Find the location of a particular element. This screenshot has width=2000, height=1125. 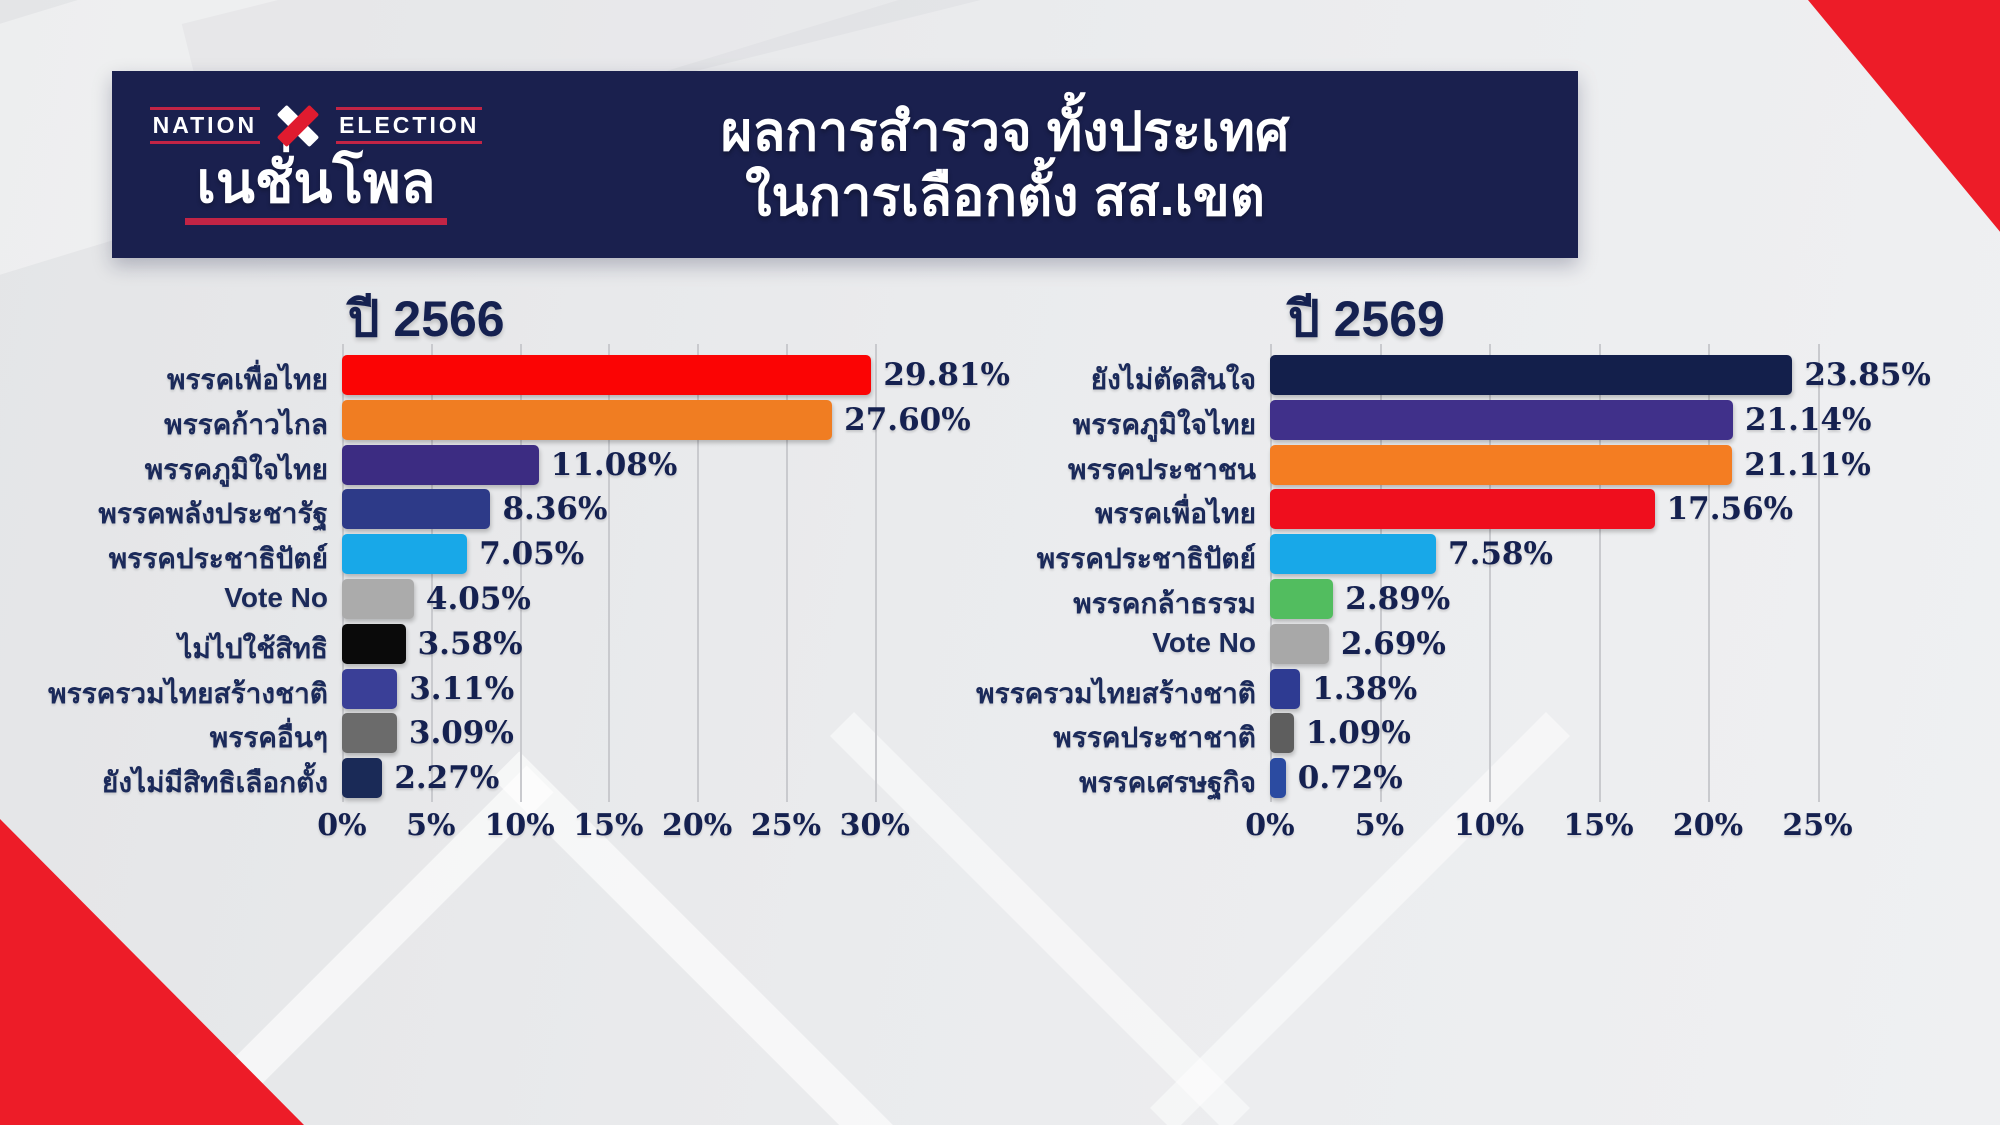

bar-value: 2.27% is located at coordinates (447, 778).